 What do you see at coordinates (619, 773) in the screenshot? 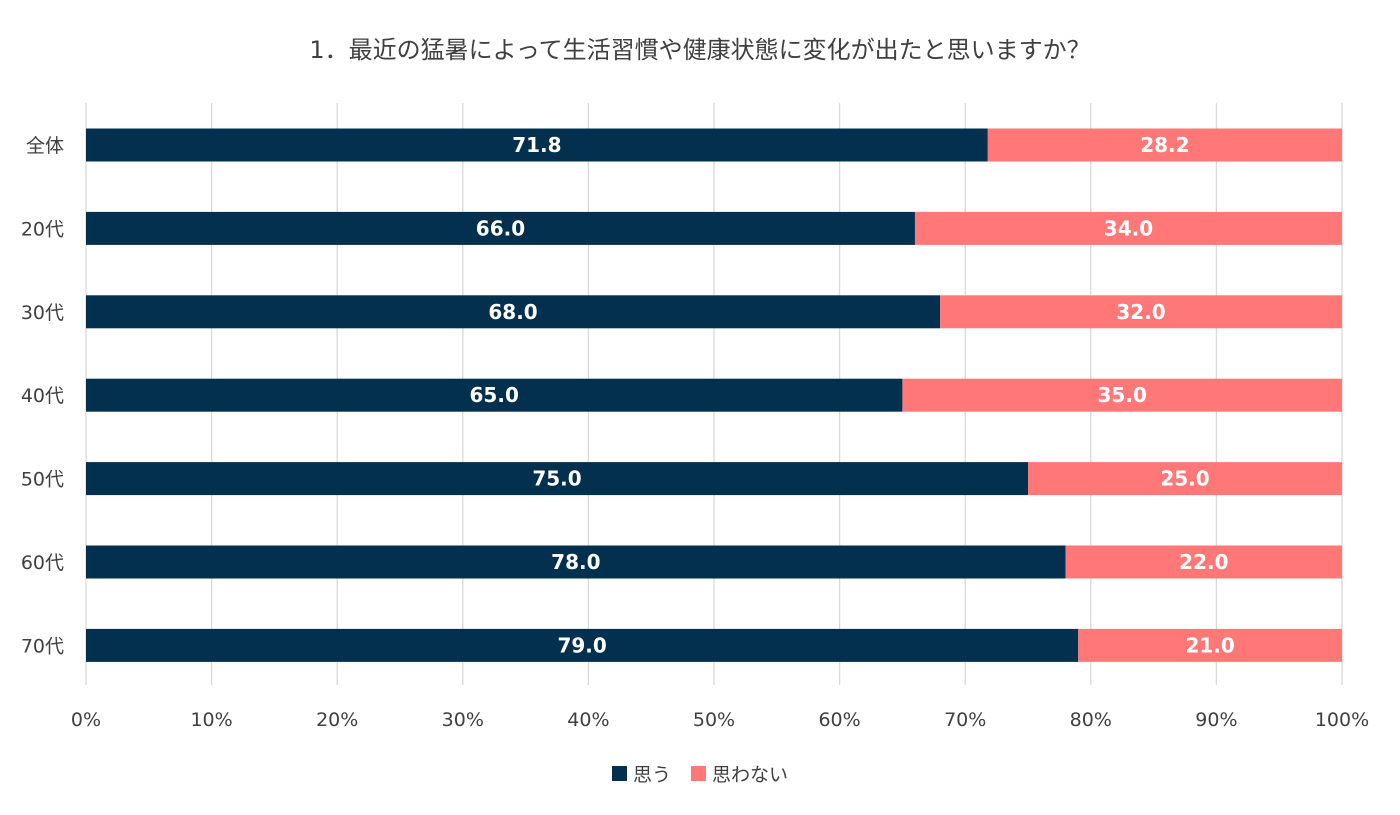
I see `legend-swatch-agree` at bounding box center [619, 773].